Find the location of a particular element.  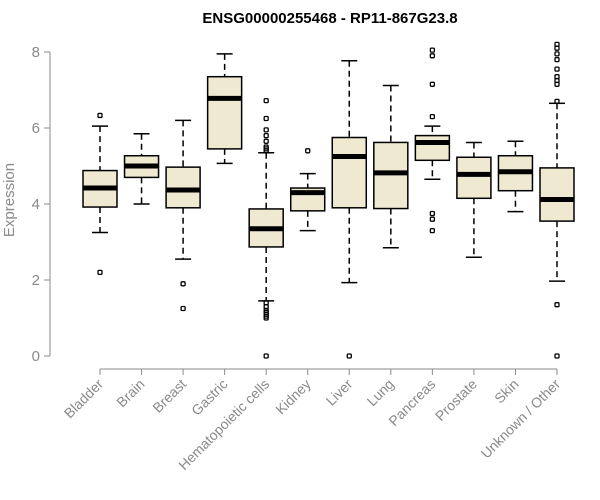

x-tick-label: Liver is located at coordinates (339, 392).